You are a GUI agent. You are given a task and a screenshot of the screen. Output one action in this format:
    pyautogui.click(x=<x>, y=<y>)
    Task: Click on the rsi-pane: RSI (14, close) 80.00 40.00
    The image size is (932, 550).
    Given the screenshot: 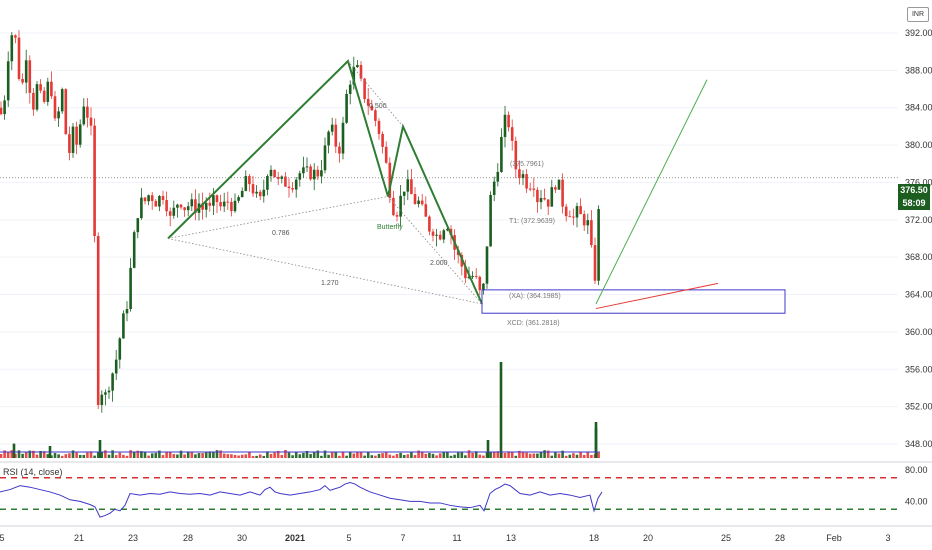 What is the action you would take?
    pyautogui.click(x=466, y=489)
    